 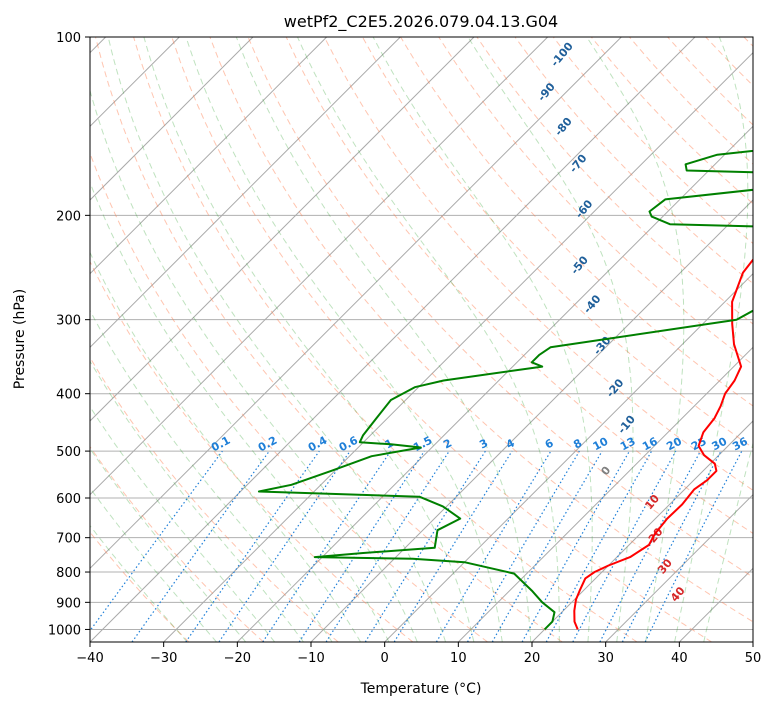 What do you see at coordinates (68, 216) in the screenshot?
I see `y-tick-label: 200` at bounding box center [68, 216].